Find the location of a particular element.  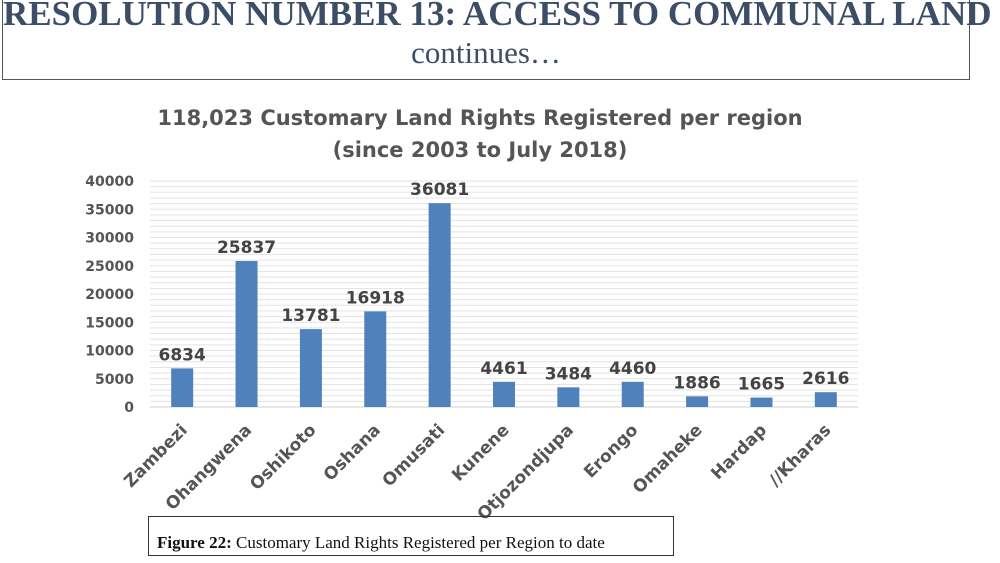

x-tick-label: Oshana is located at coordinates (352, 452).